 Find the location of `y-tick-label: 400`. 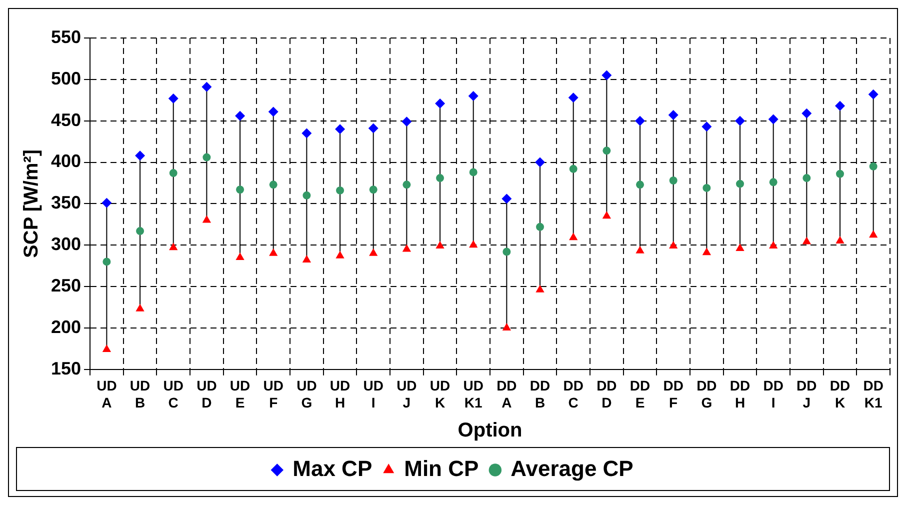

y-tick-label: 400 is located at coordinates (66, 161).